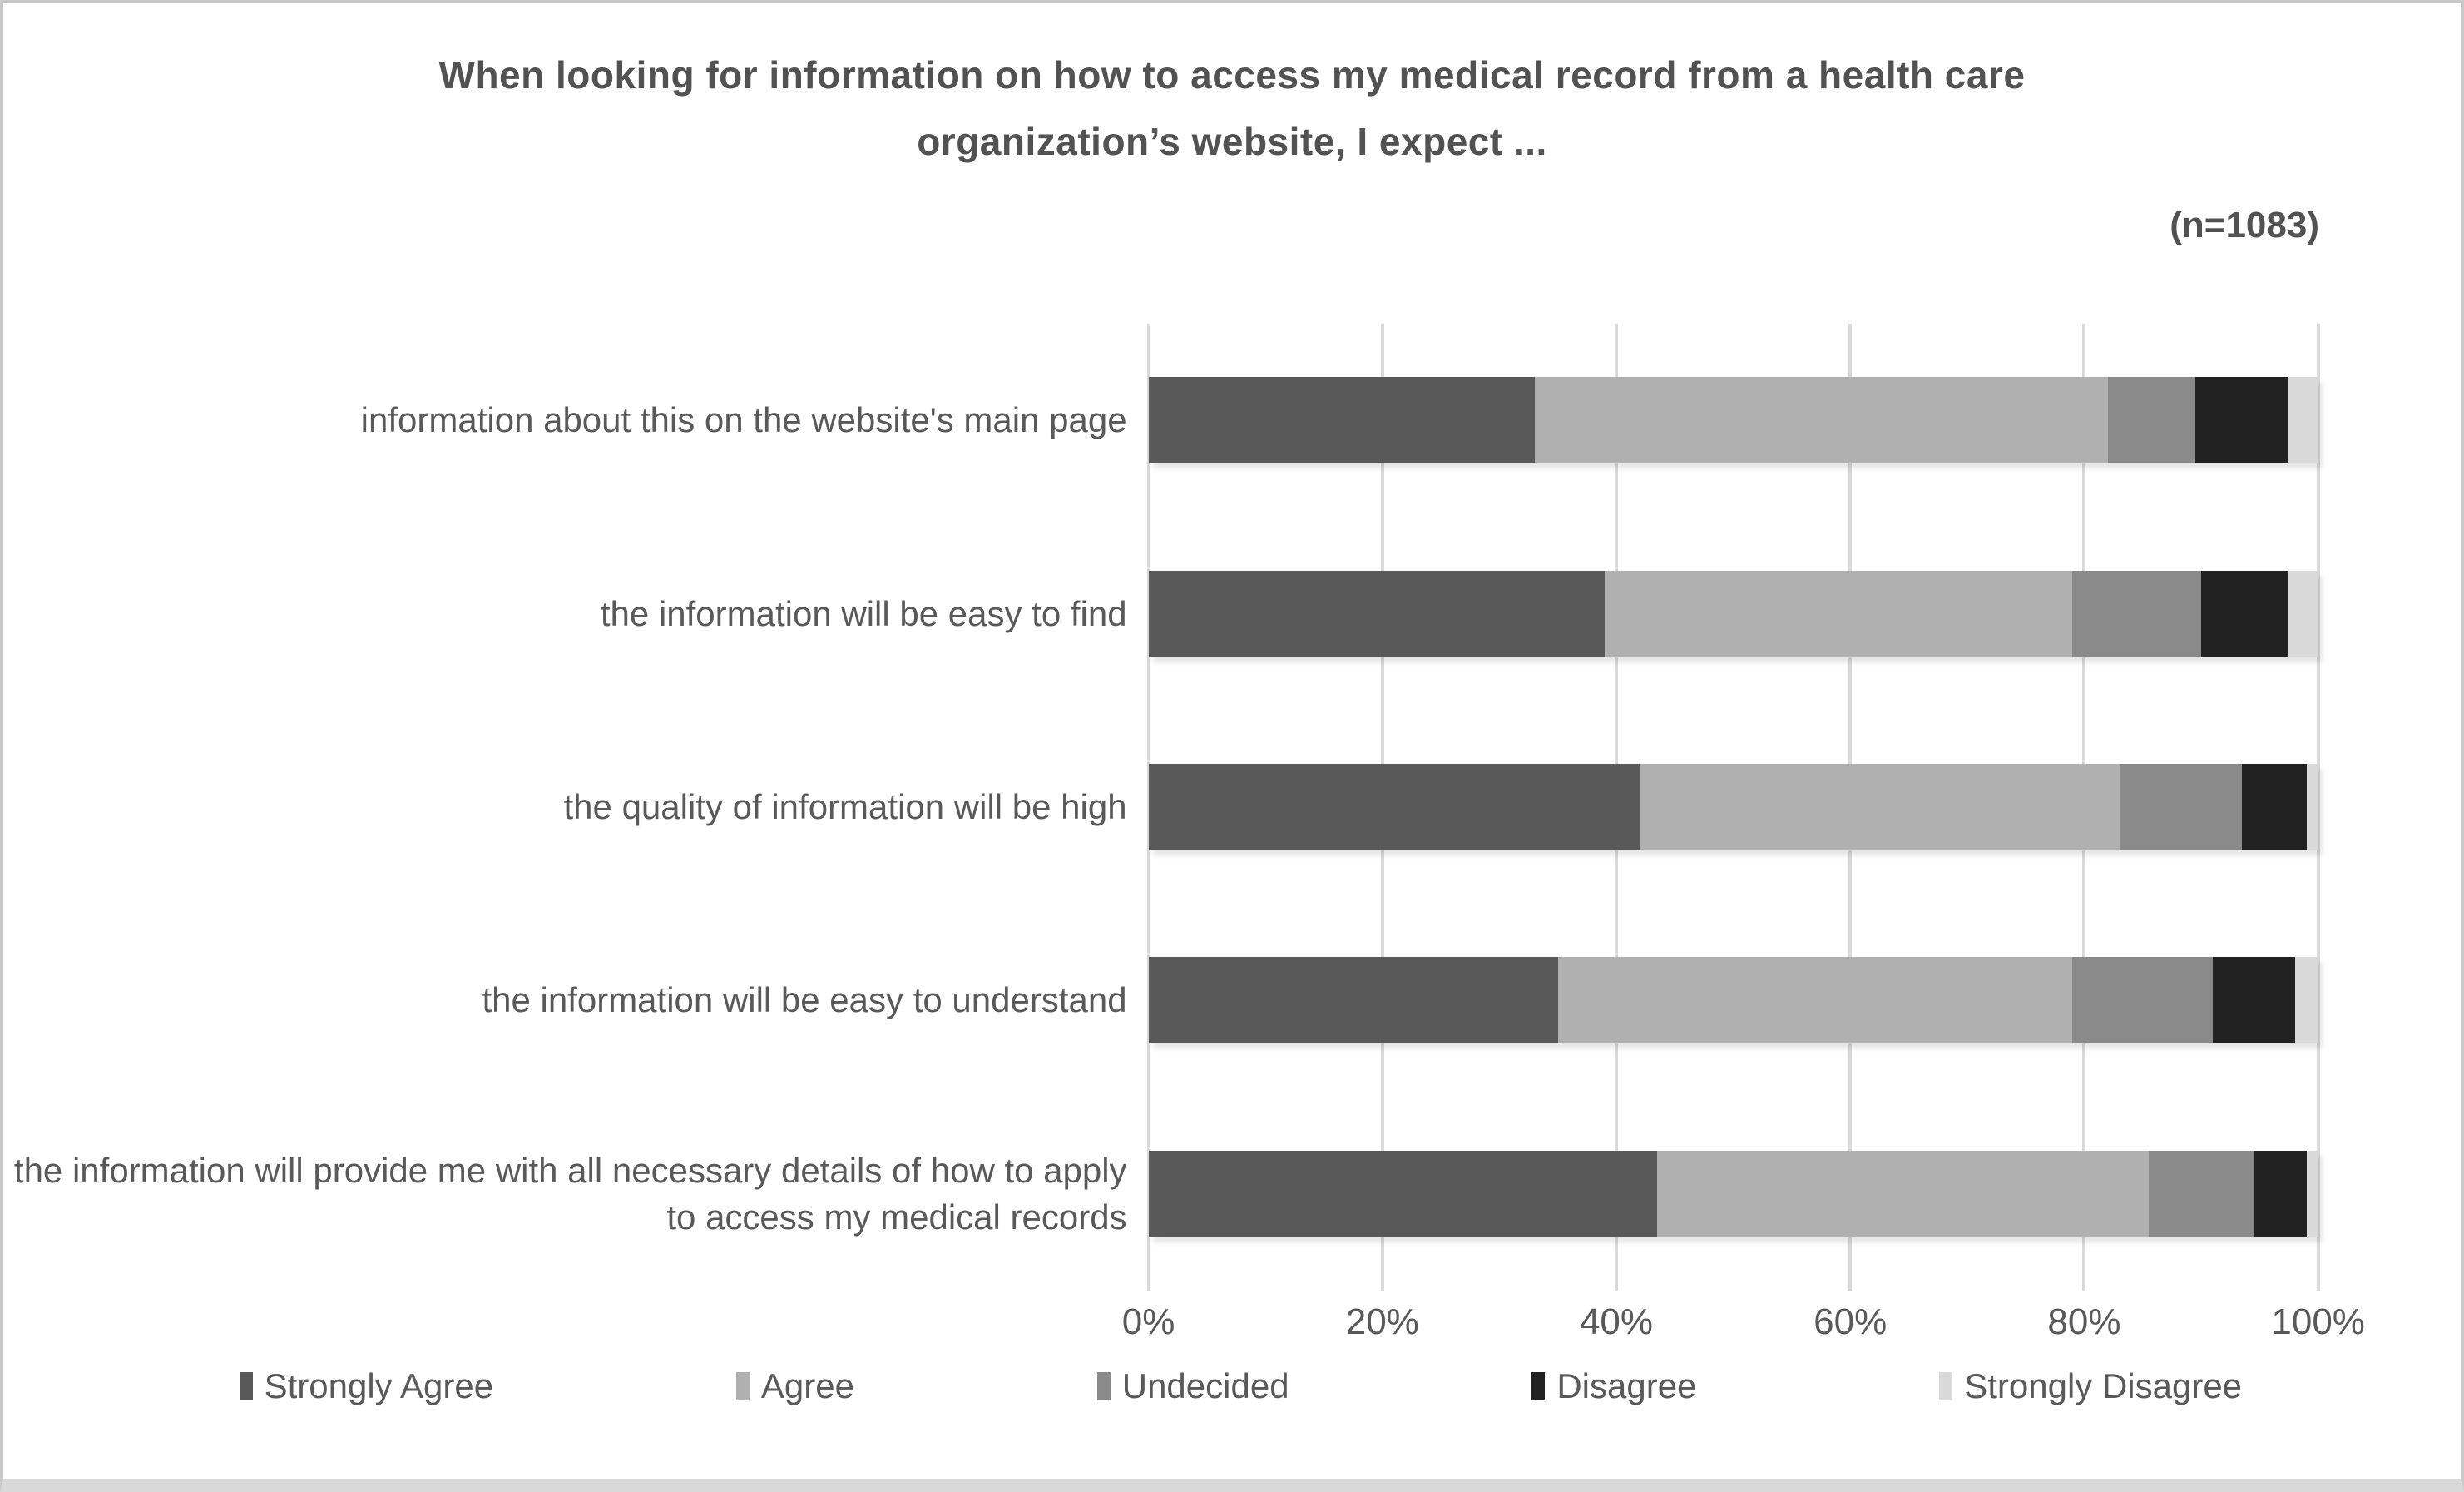 This screenshot has width=2464, height=1492. What do you see at coordinates (246, 1386) in the screenshot?
I see `legend-swatch-strongly-agree` at bounding box center [246, 1386].